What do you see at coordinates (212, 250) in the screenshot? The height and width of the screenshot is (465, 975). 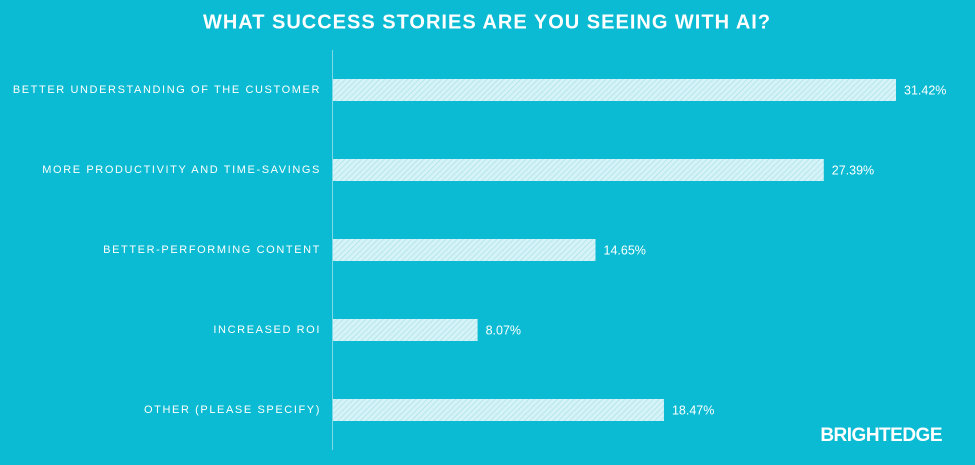 I see `category-label: BETTER-PERFORMING CONTENT` at bounding box center [212, 250].